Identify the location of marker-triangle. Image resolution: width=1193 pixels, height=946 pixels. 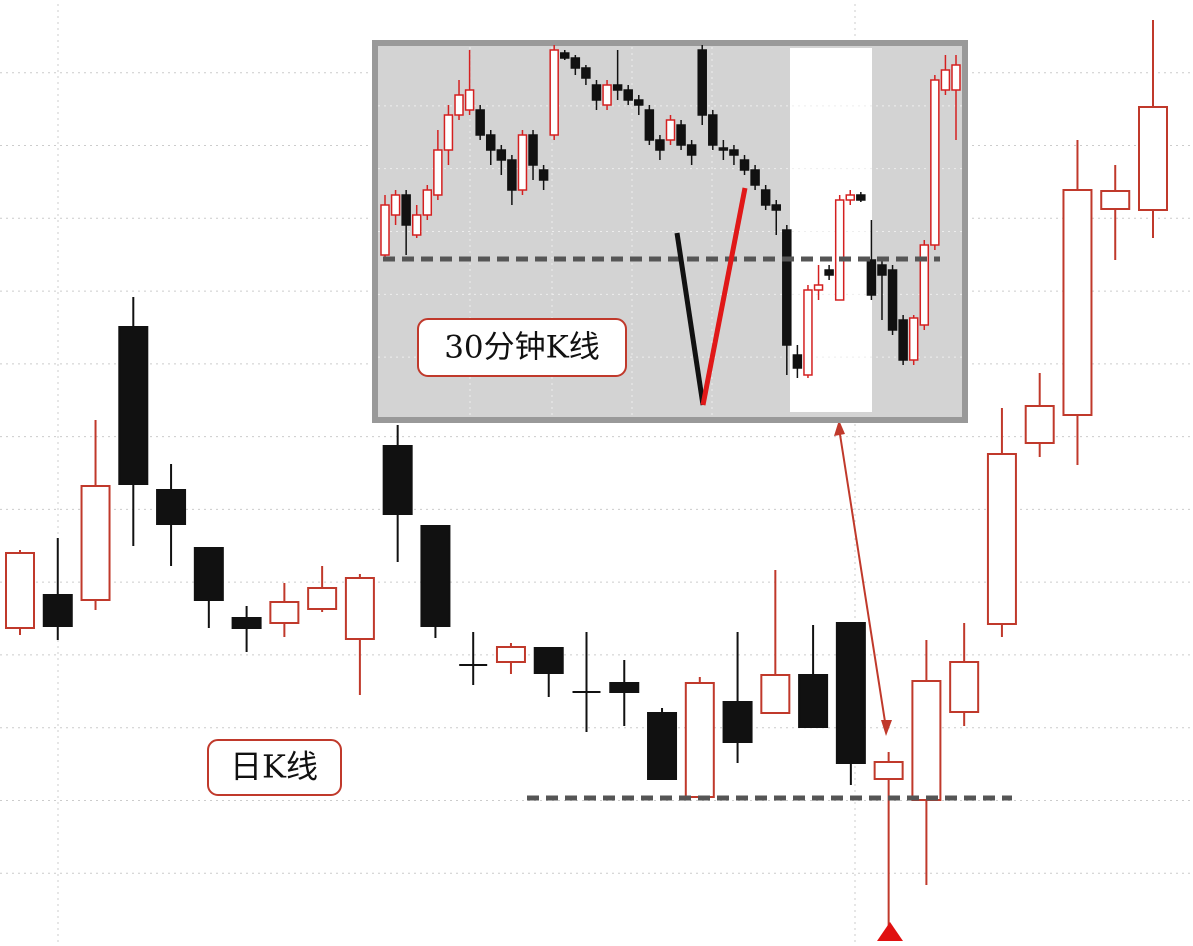
(890, 931).